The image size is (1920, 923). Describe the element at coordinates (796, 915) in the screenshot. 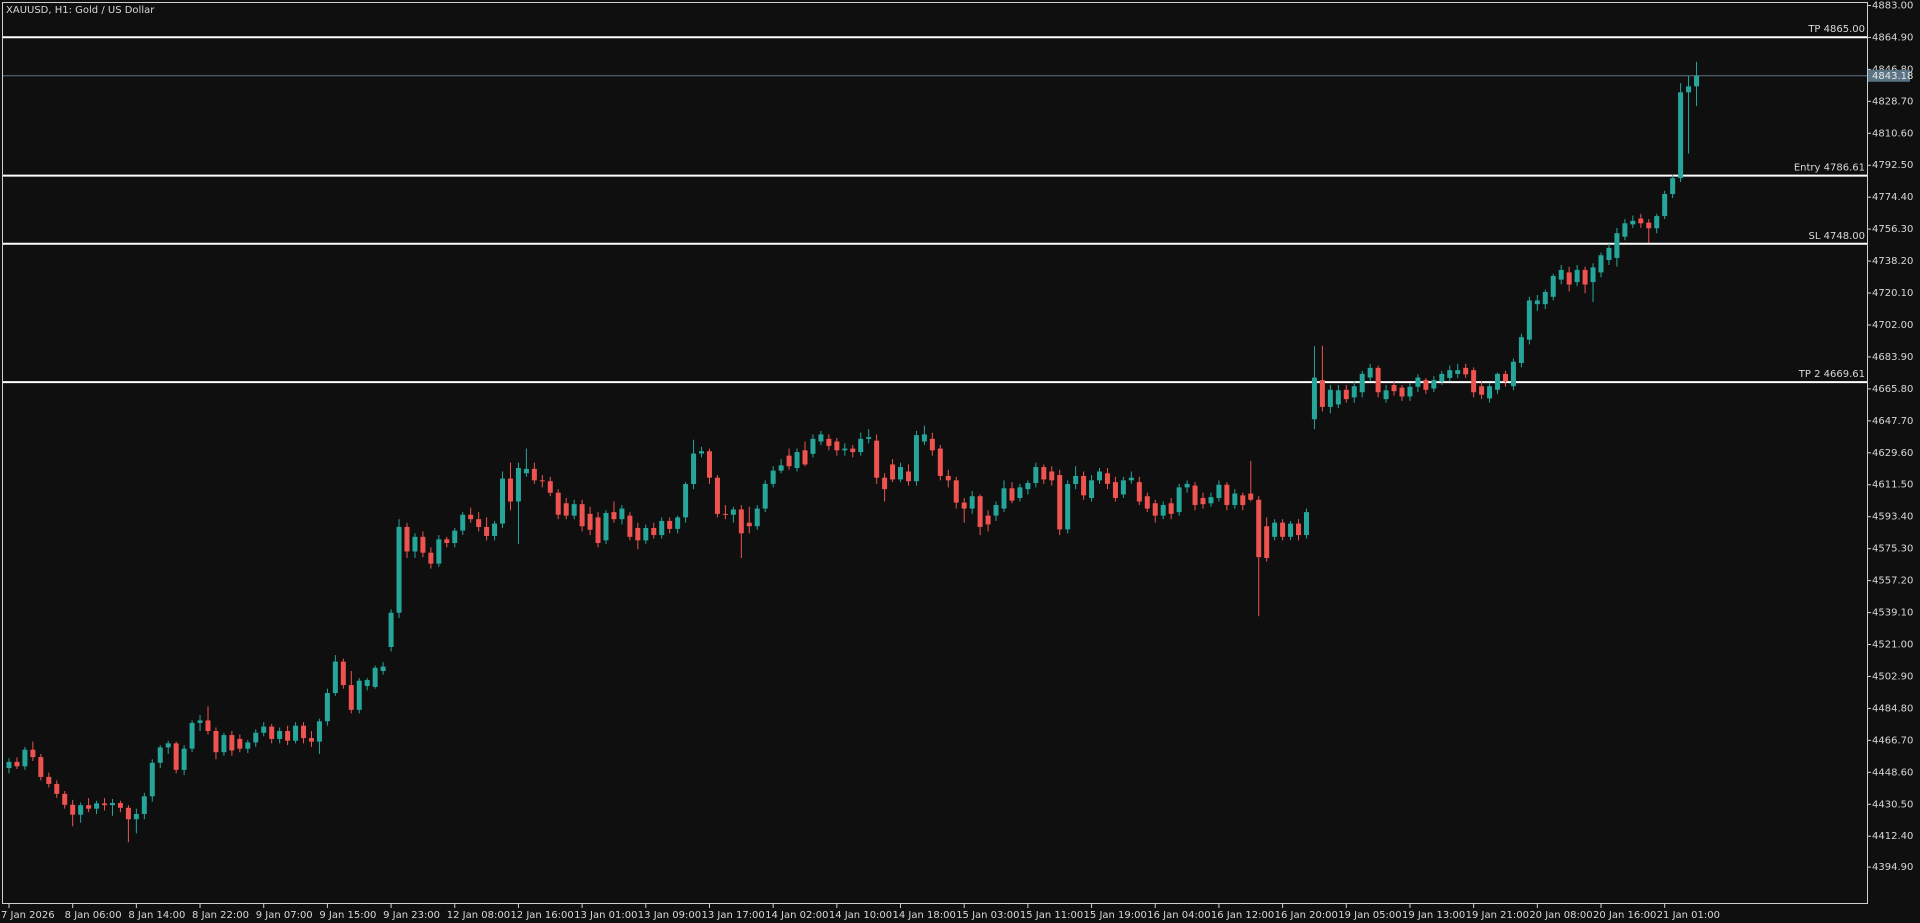

I see `x-tick-label: 14 Jan 02:00` at that location.